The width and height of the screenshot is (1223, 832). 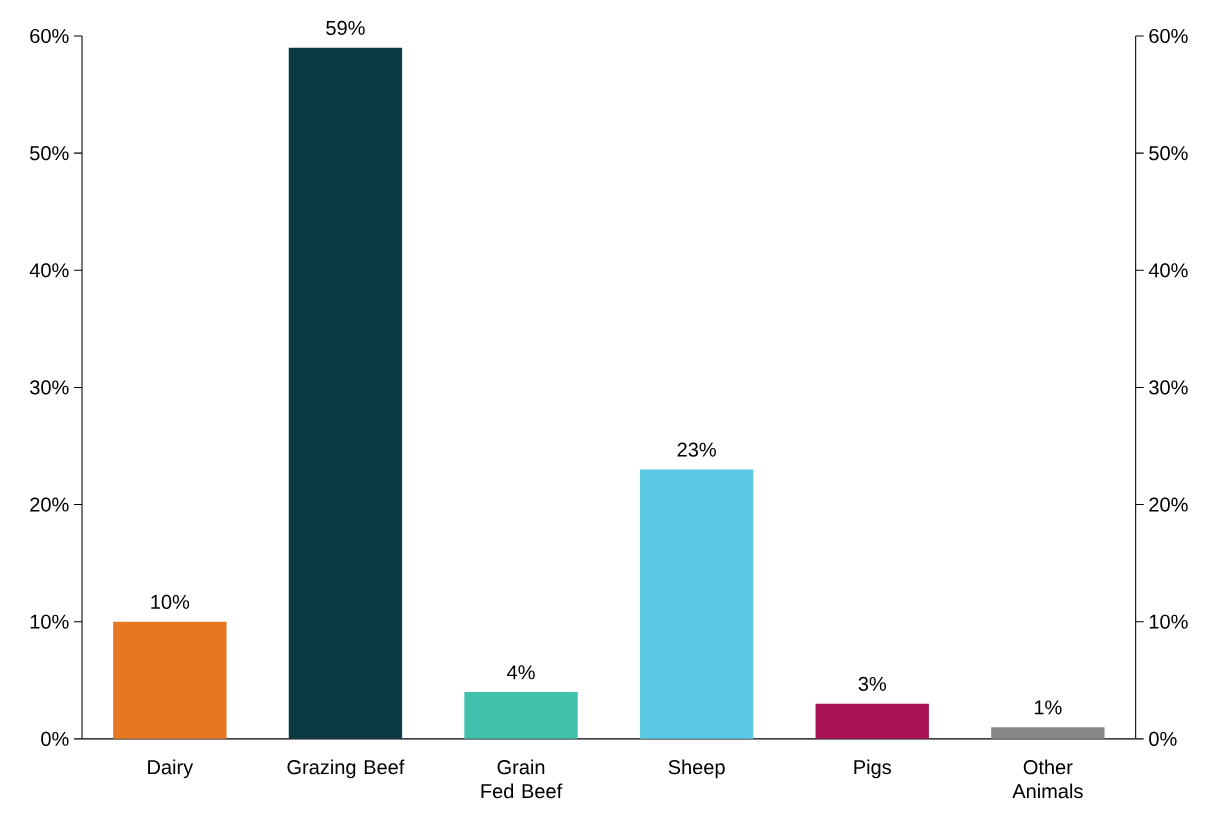 I want to click on y2-tick-label: 50%, so click(x=49, y=153).